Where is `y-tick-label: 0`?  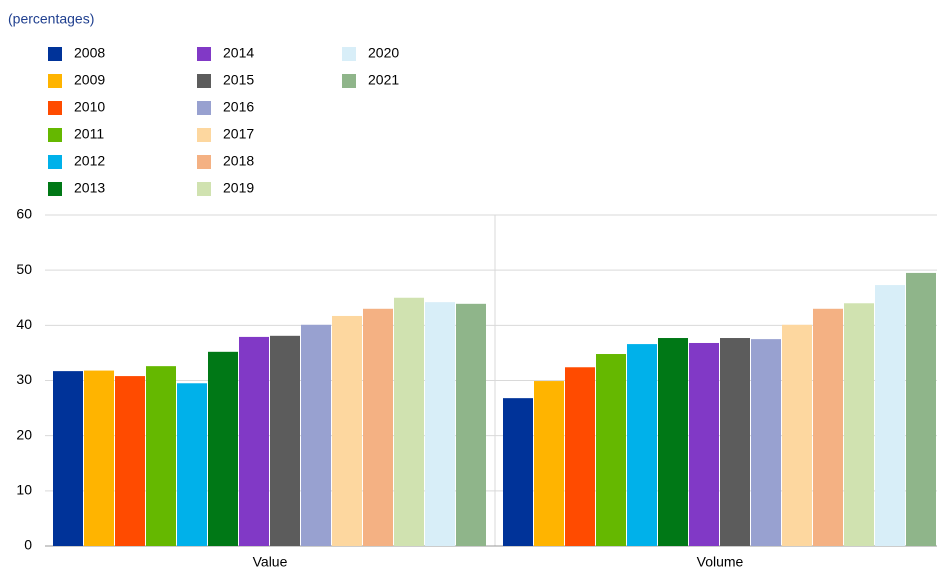 y-tick-label: 0 is located at coordinates (28, 545).